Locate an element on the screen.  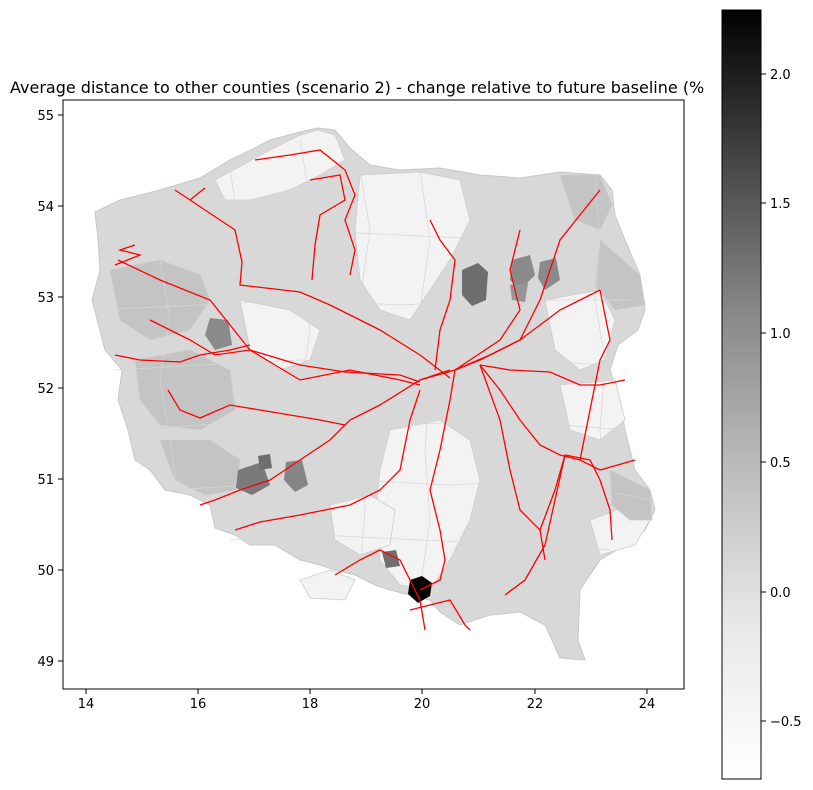
x-tick-22: 22 is located at coordinates (535, 700).